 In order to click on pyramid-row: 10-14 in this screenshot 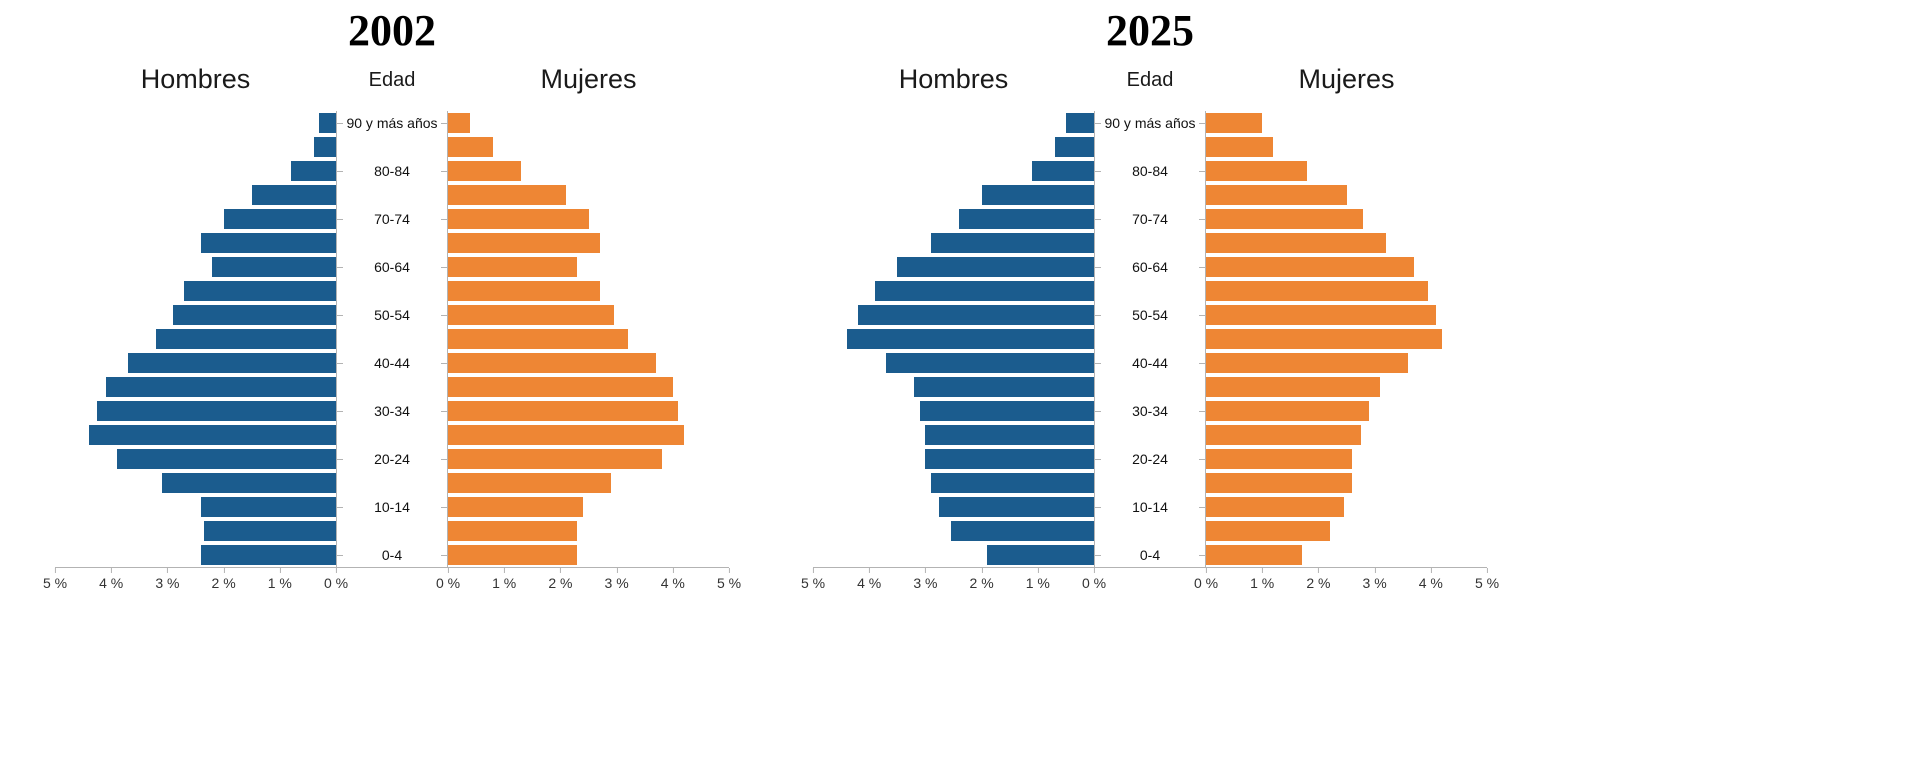, I will do `click(392, 507)`.